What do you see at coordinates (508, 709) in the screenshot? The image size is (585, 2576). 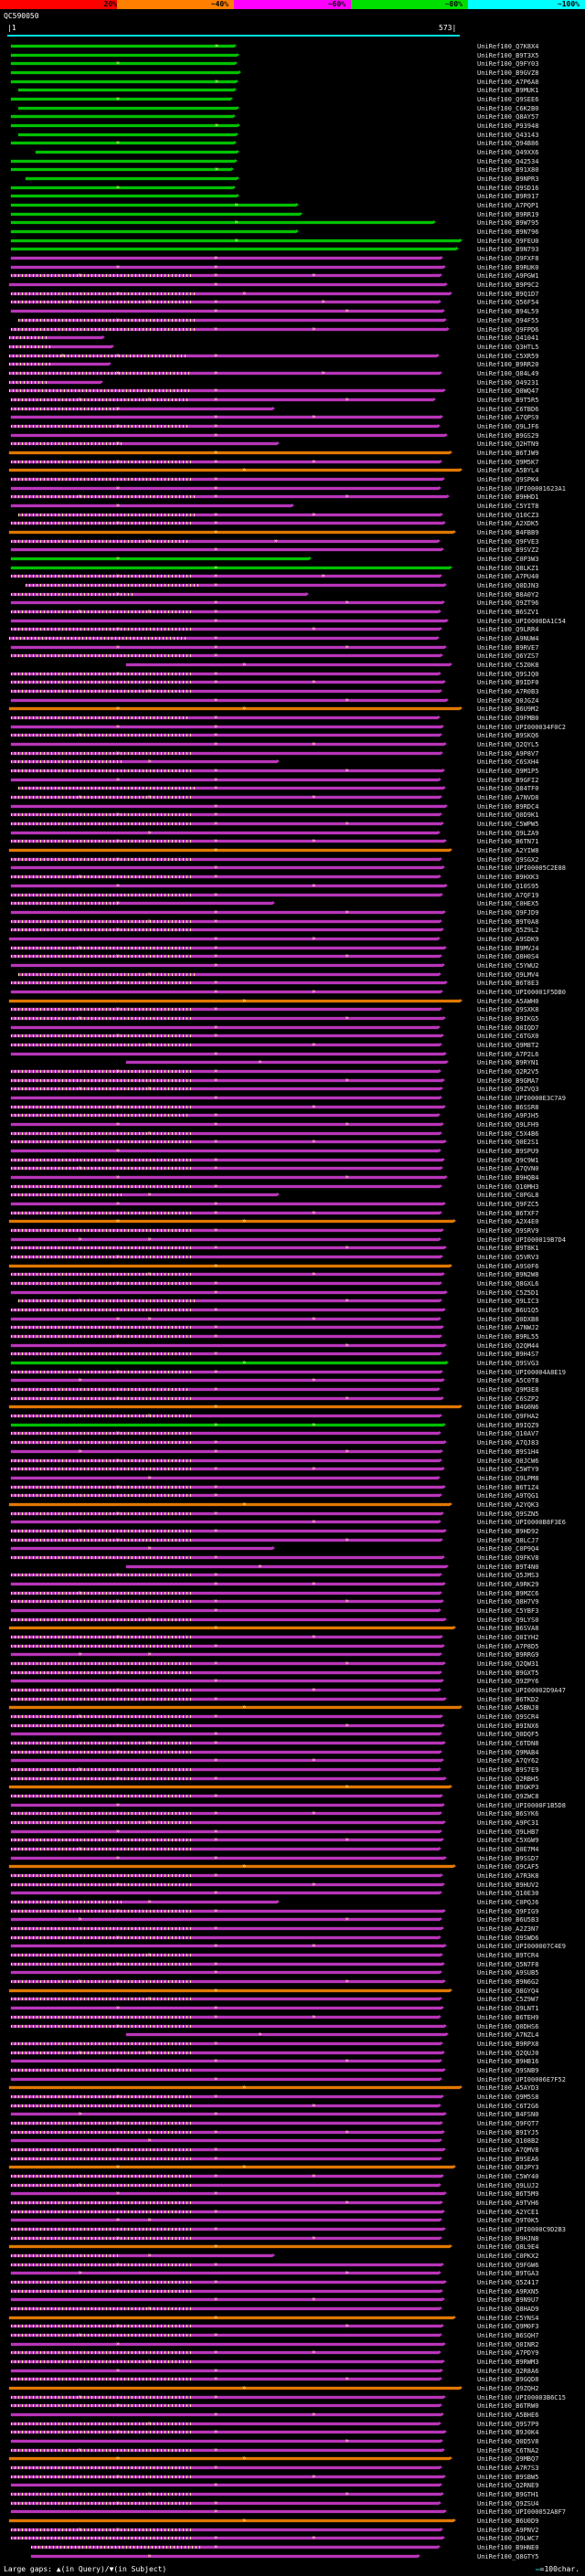 I see `hit-label: UniRef100_B6U9M2` at bounding box center [508, 709].